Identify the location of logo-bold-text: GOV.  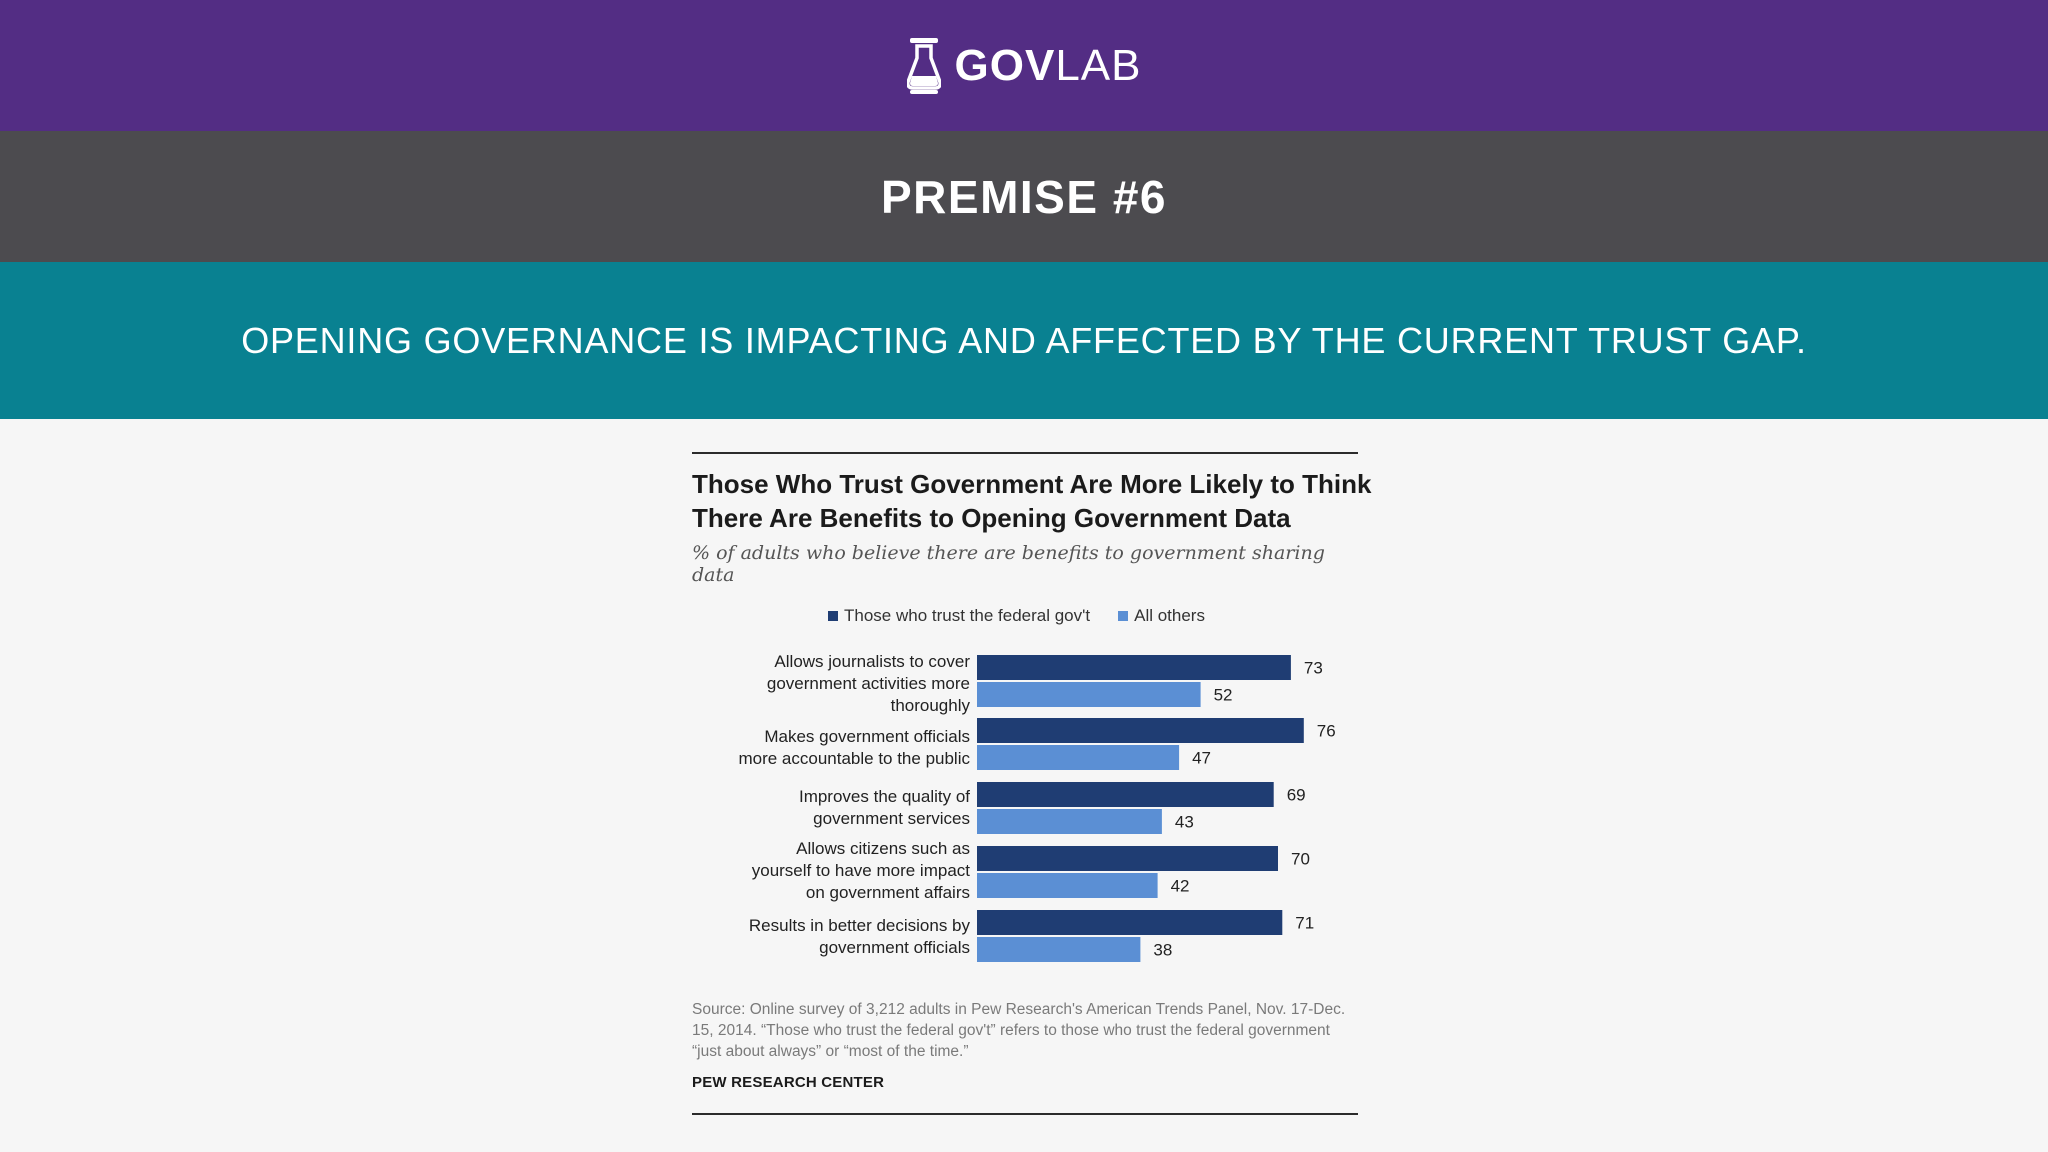
(1005, 65).